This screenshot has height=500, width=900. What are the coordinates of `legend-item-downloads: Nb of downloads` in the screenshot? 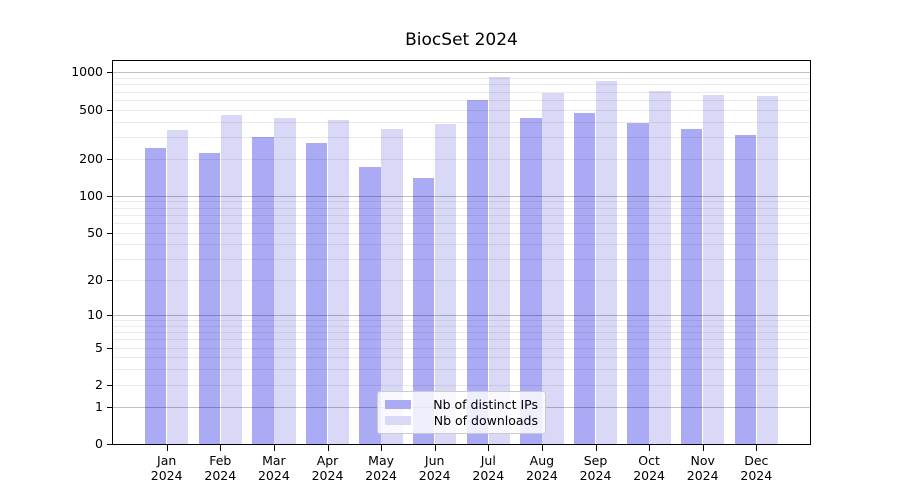 It's located at (461, 420).